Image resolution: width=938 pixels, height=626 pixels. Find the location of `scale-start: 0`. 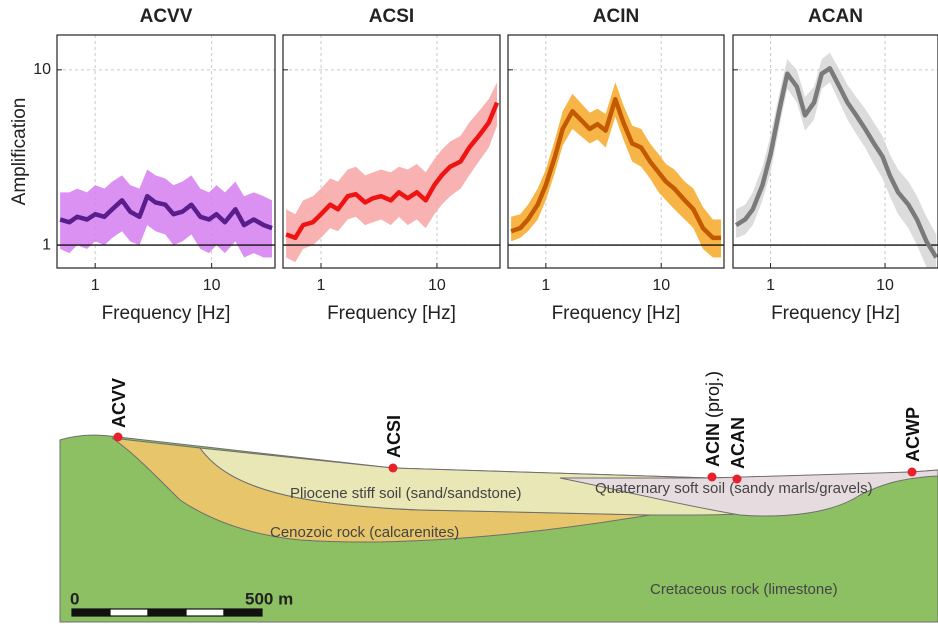

scale-start: 0 is located at coordinates (74, 598).